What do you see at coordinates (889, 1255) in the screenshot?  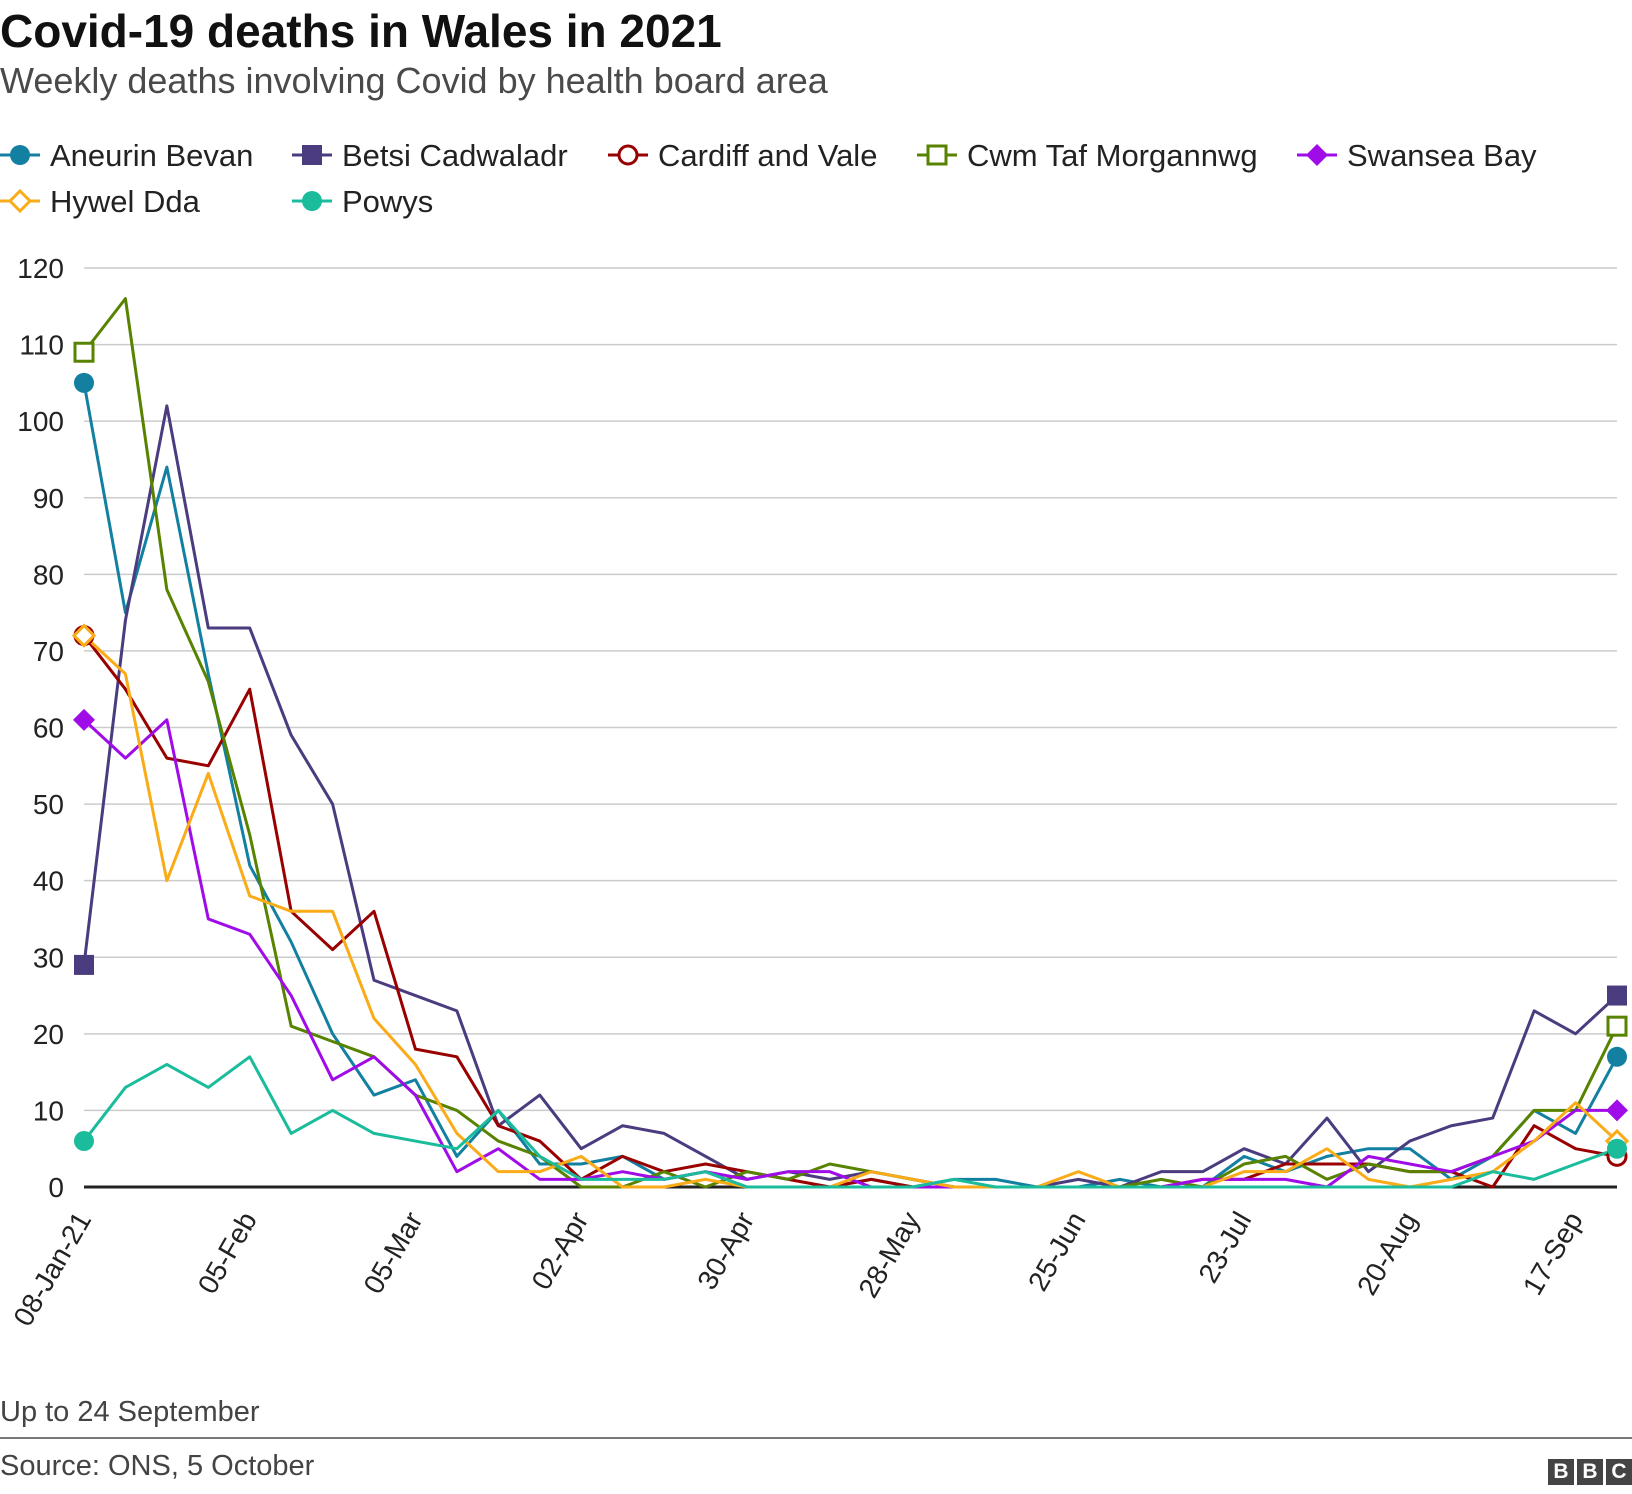 I see `x-tick-label: 28-May` at bounding box center [889, 1255].